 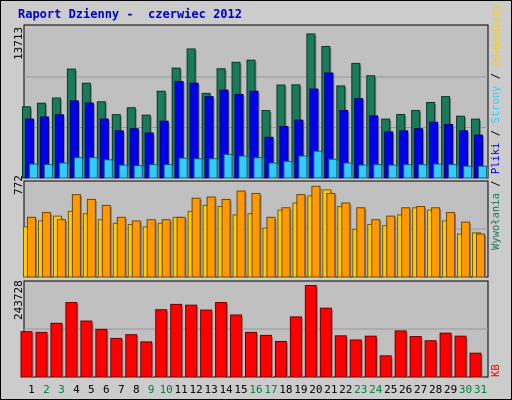 What do you see at coordinates (300, 389) in the screenshot?
I see `x-tick-label: 19` at bounding box center [300, 389].